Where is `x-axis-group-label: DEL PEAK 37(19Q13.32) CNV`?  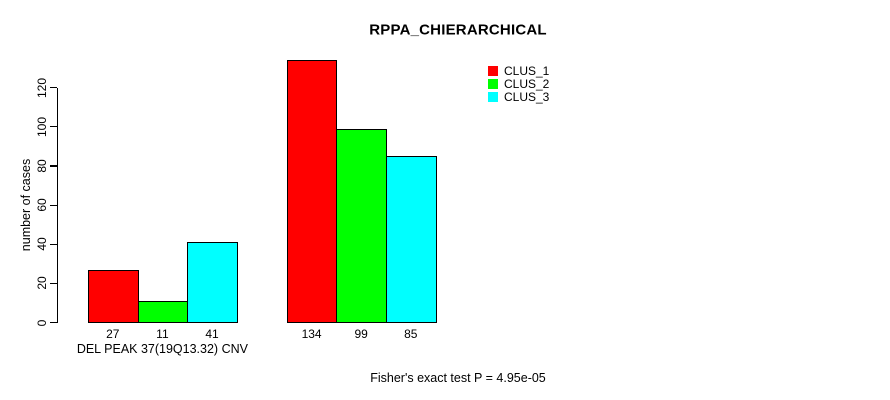 x-axis-group-label: DEL PEAK 37(19Q13.32) CNV is located at coordinates (162, 348).